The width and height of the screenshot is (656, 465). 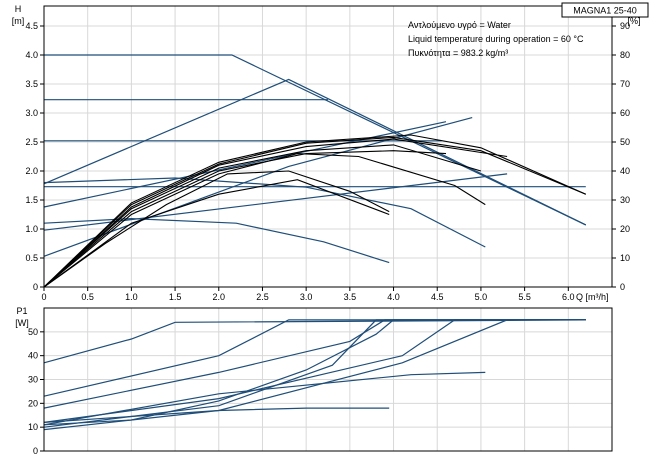 What do you see at coordinates (31, 229) in the screenshot?
I see `head-y-tick-label: 1.0` at bounding box center [31, 229].